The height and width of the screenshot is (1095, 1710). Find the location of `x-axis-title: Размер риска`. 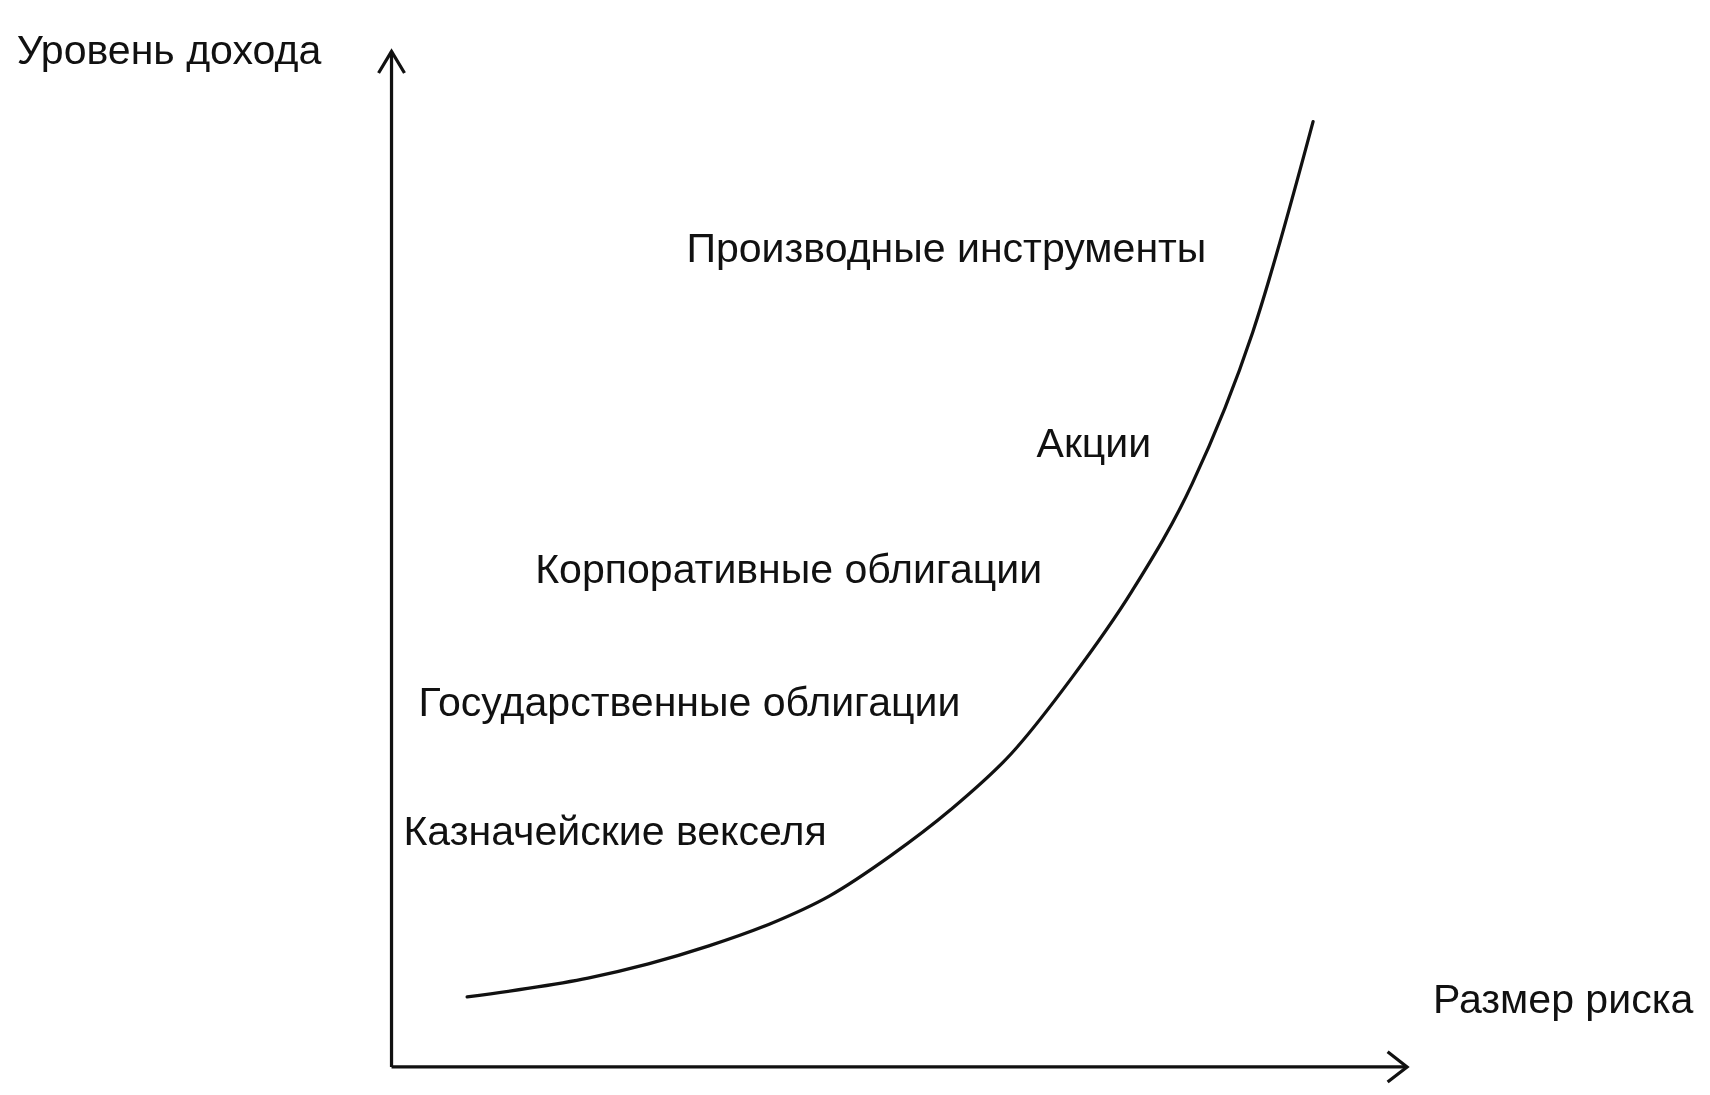

x-axis-title: Размер риска is located at coordinates (1563, 998).